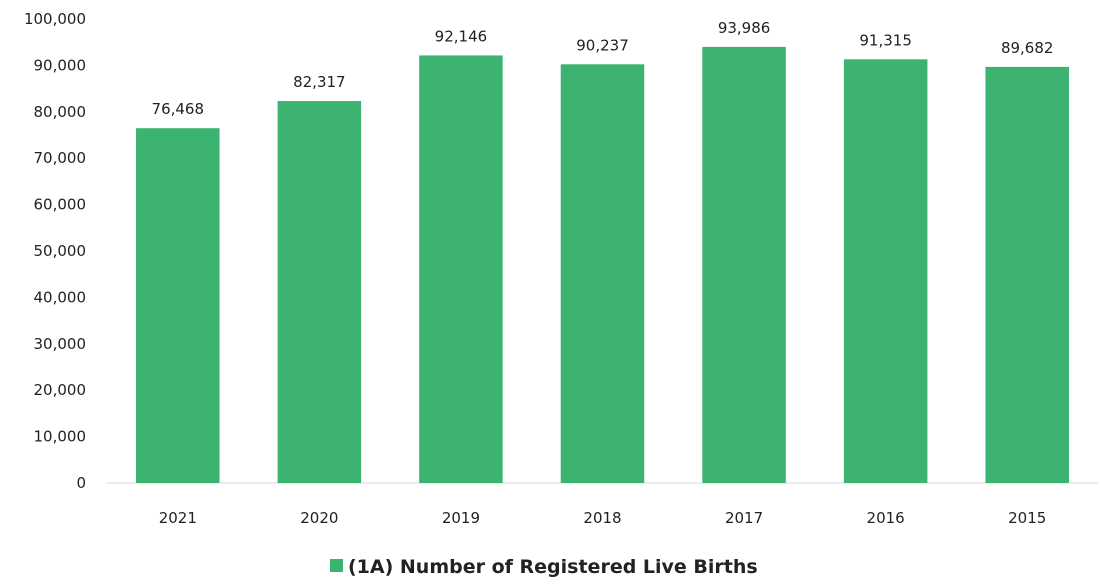 The height and width of the screenshot is (588, 1100). I want to click on legend: (1A) Number of Registered Live Births, so click(544, 567).